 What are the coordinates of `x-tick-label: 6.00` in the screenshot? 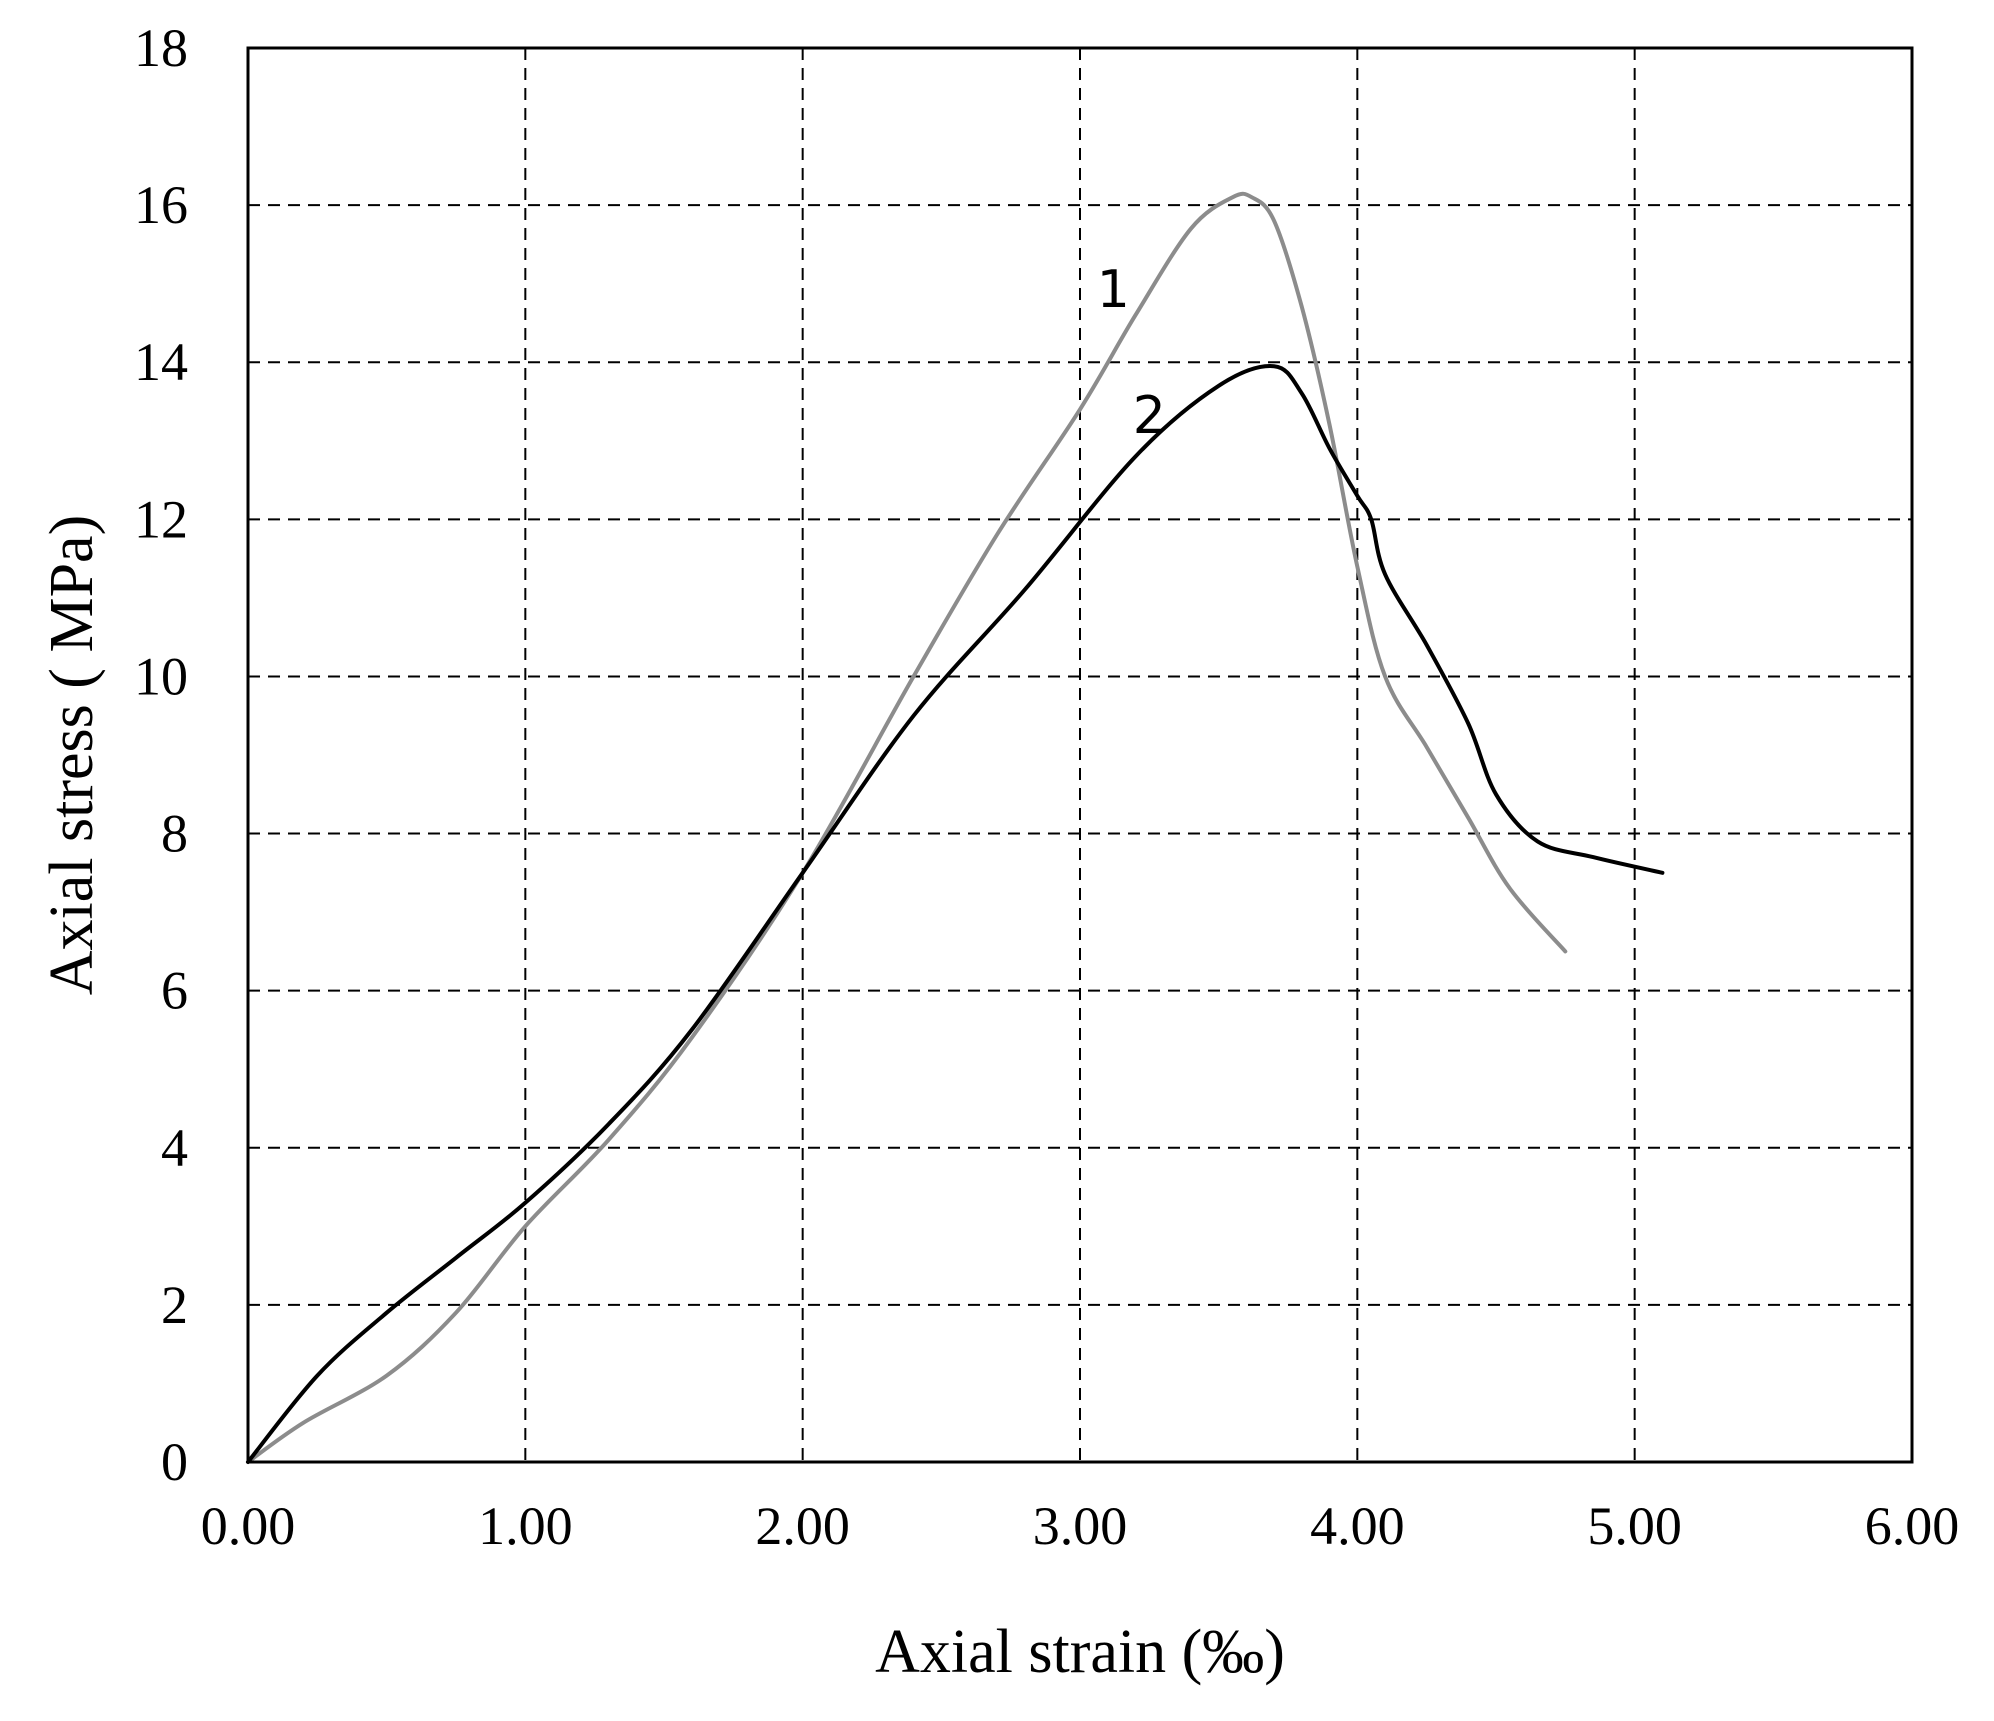 It's located at (1912, 1526).